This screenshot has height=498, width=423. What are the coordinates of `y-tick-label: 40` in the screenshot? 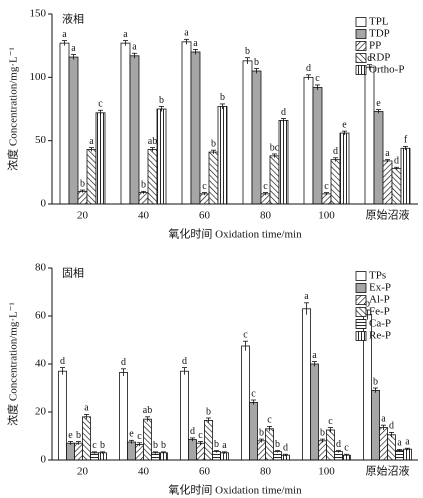 It's located at (41, 364).